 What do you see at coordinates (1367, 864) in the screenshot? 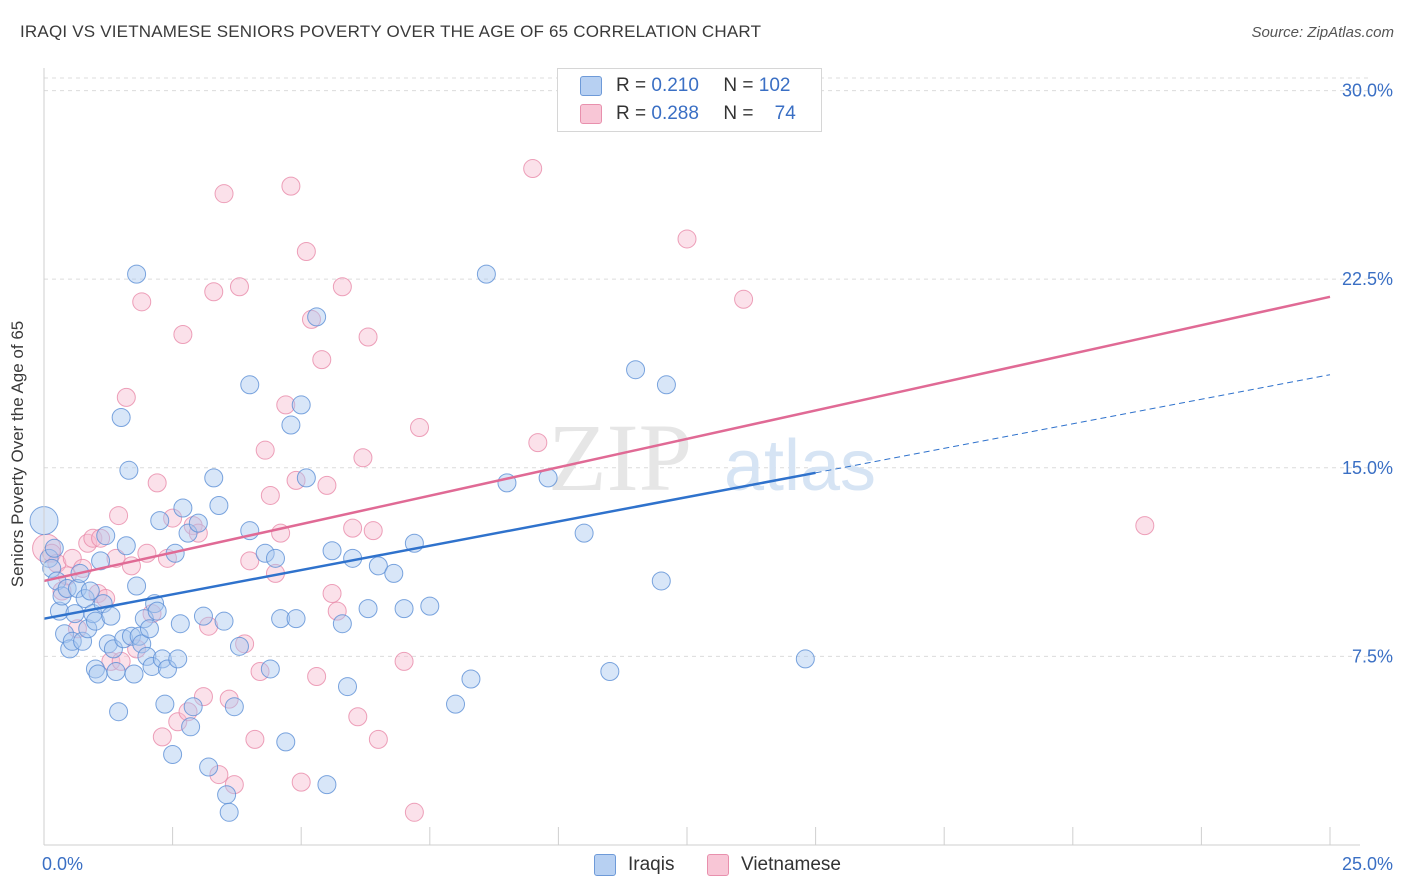
I see `x-tick-label-max: 25.0%` at bounding box center [1367, 864].